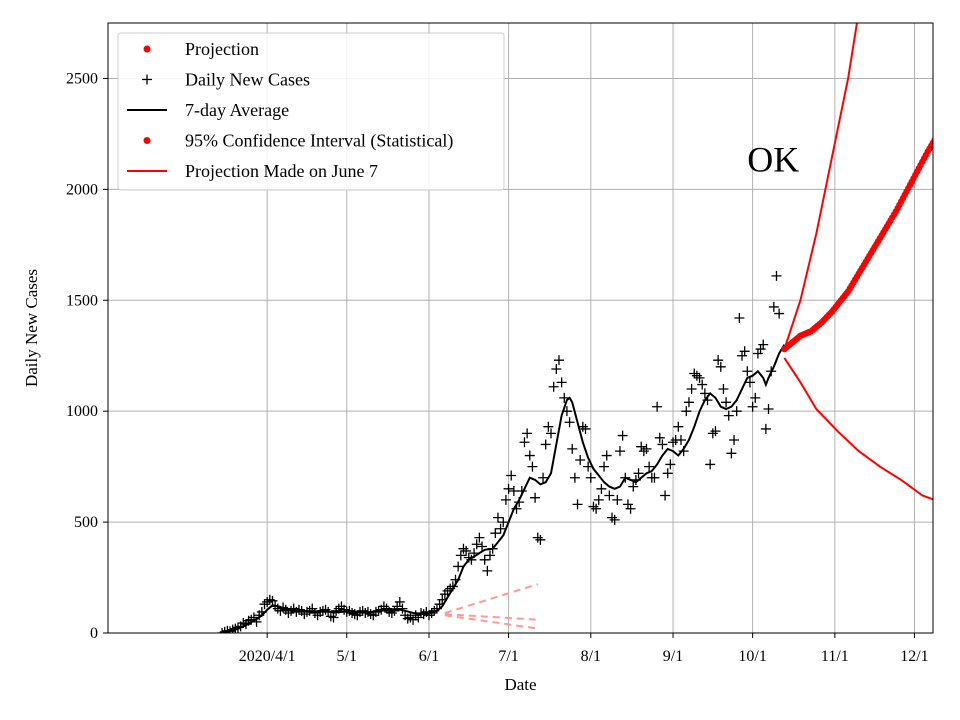 Image resolution: width=960 pixels, height=720 pixels. Describe the element at coordinates (281, 171) in the screenshot. I see `legend-label: Projection Made on June 7` at that location.